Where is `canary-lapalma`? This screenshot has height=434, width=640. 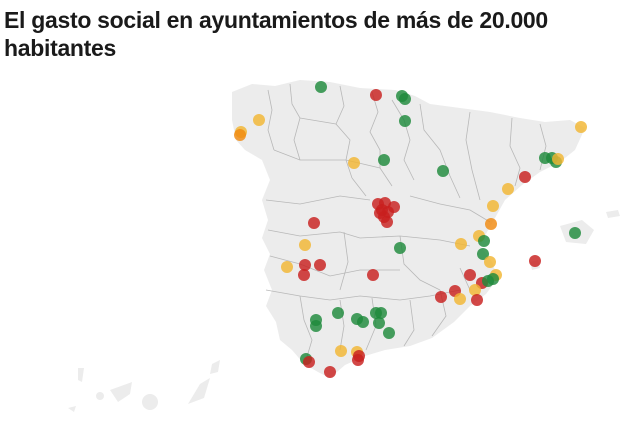
canary-lapalma is located at coordinates (81, 375).